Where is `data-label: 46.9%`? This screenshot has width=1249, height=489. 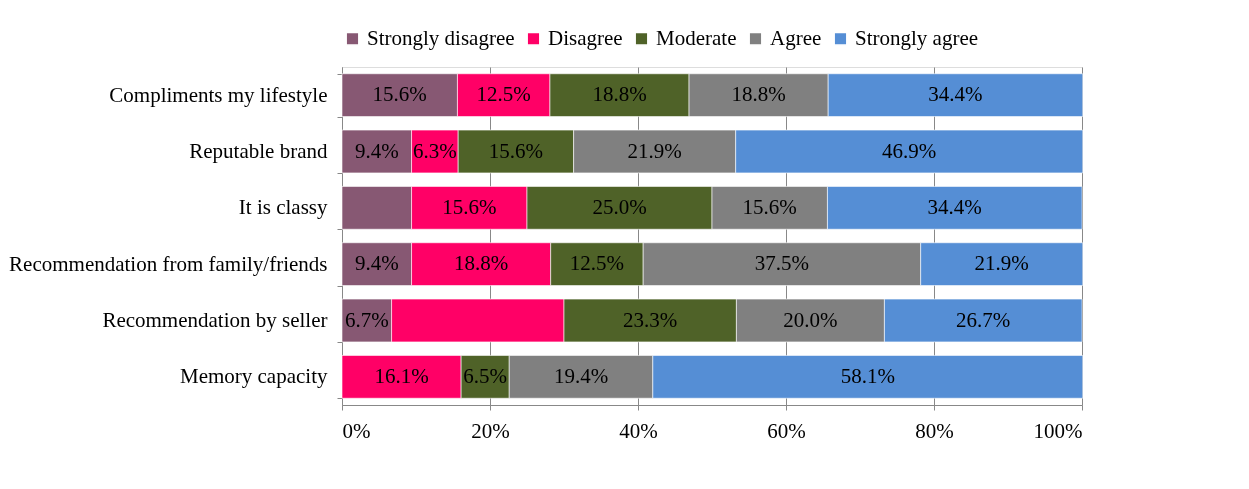
data-label: 46.9% is located at coordinates (909, 150).